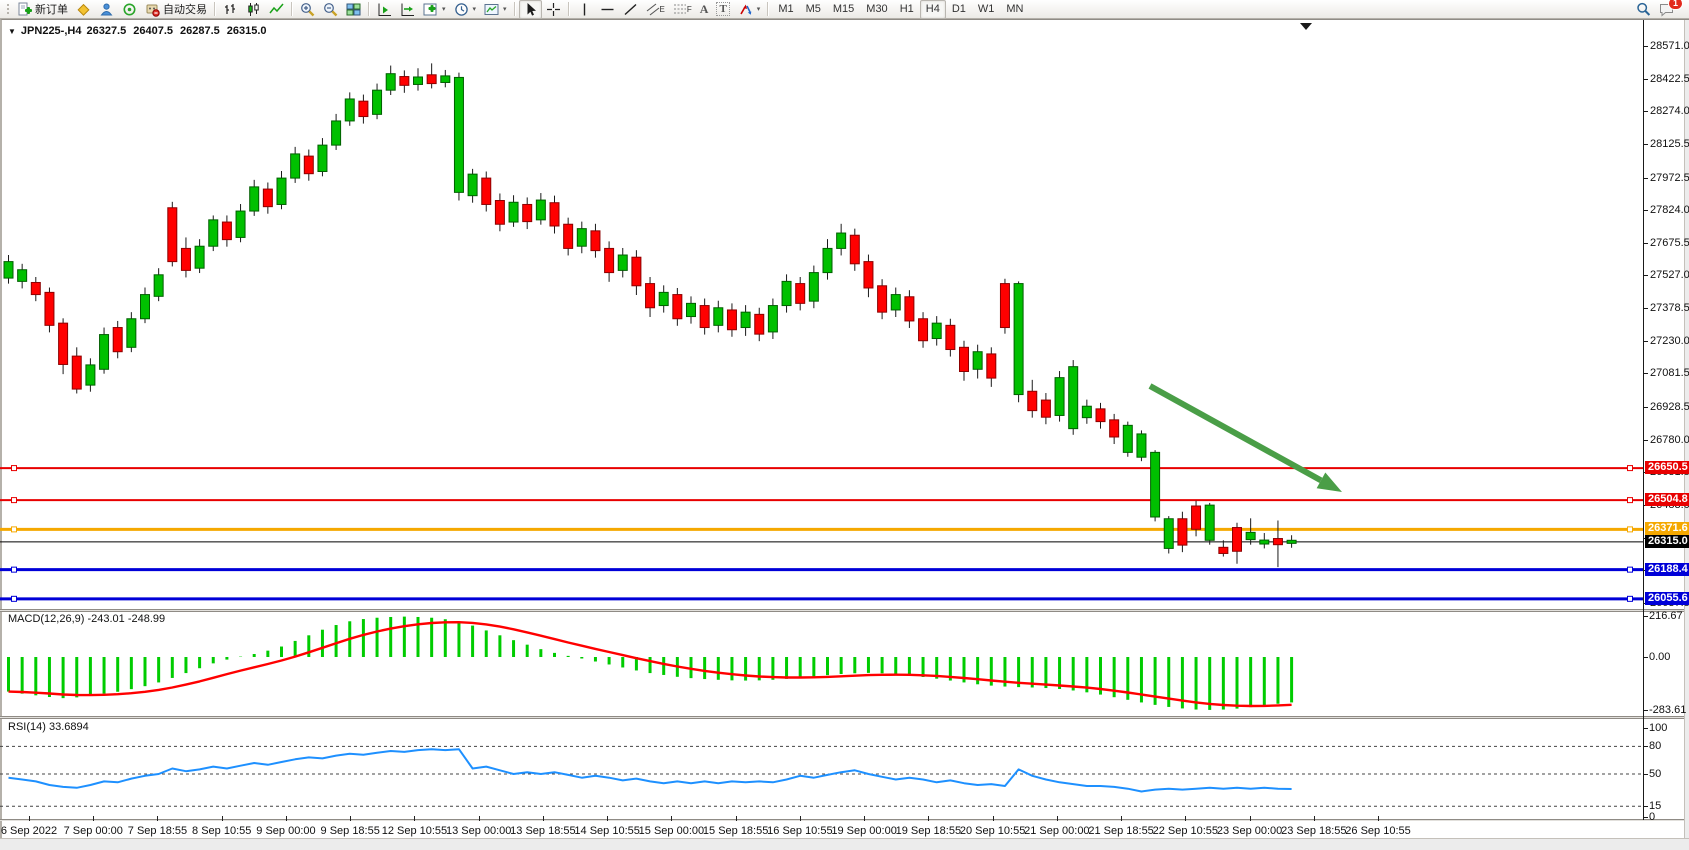 This screenshot has width=1689, height=850. Describe the element at coordinates (704, 9) in the screenshot. I see `text-tool-button: A` at that location.